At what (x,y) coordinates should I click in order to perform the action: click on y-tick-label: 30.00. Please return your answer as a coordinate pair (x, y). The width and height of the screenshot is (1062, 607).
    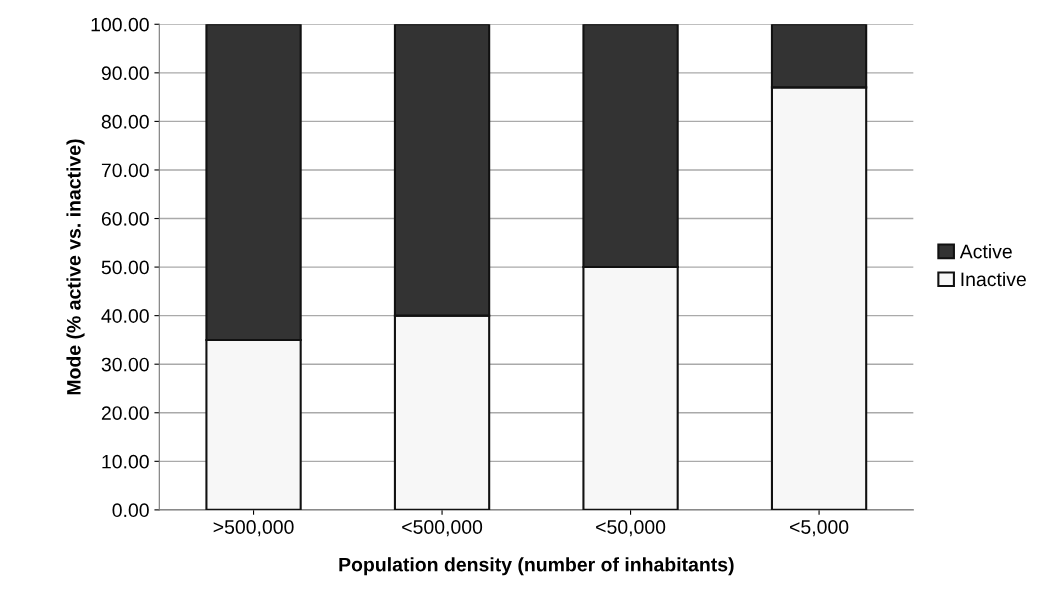
    Looking at the image, I should click on (125, 364).